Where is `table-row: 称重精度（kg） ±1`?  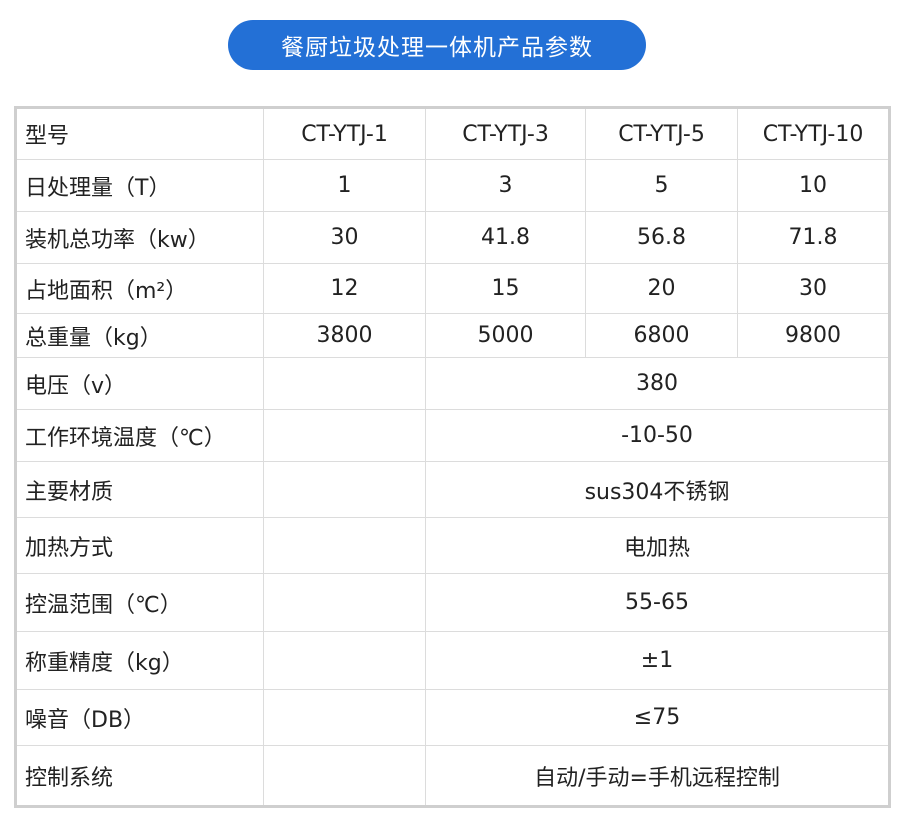 table-row: 称重精度（kg） ±1 is located at coordinates (452, 660).